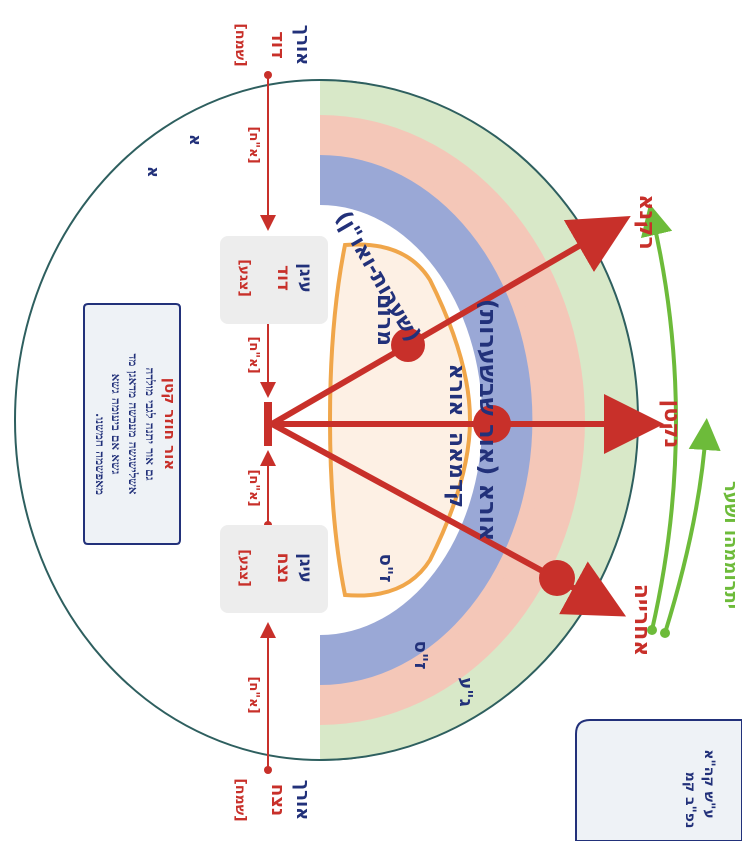  I want to click on center-bar, so click(268, 424).